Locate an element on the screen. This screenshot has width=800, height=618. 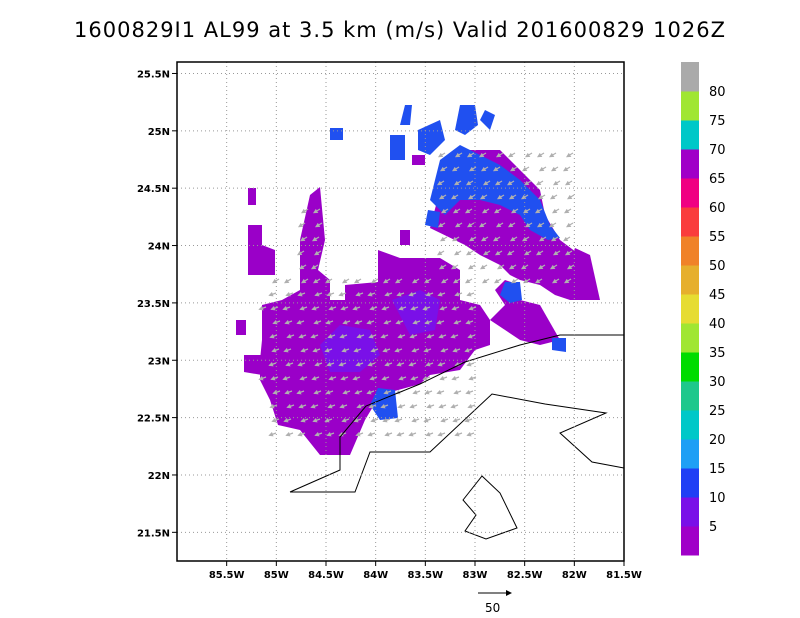
lon-tick-label: 83W is located at coordinates (475, 575).